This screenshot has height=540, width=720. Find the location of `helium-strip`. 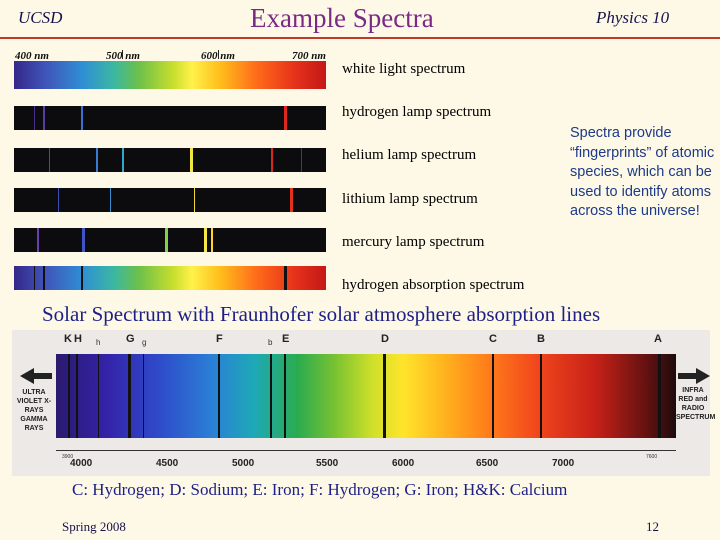

helium-strip is located at coordinates (170, 160).